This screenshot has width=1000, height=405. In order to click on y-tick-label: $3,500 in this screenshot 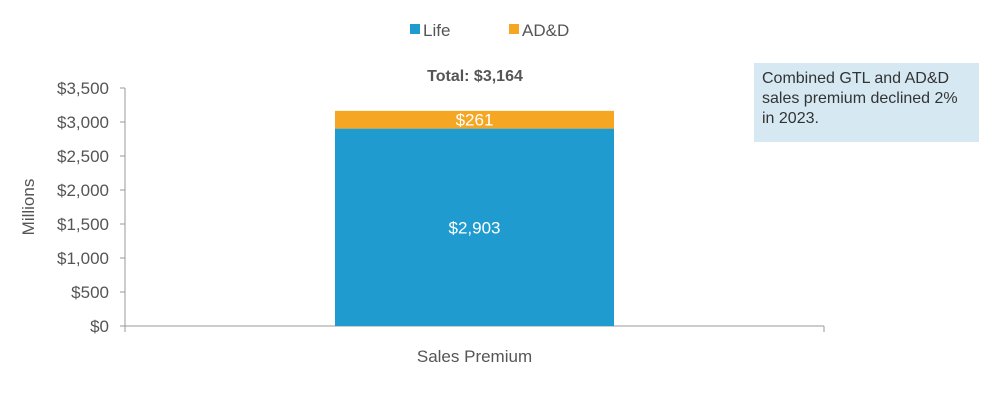, I will do `click(83, 88)`.